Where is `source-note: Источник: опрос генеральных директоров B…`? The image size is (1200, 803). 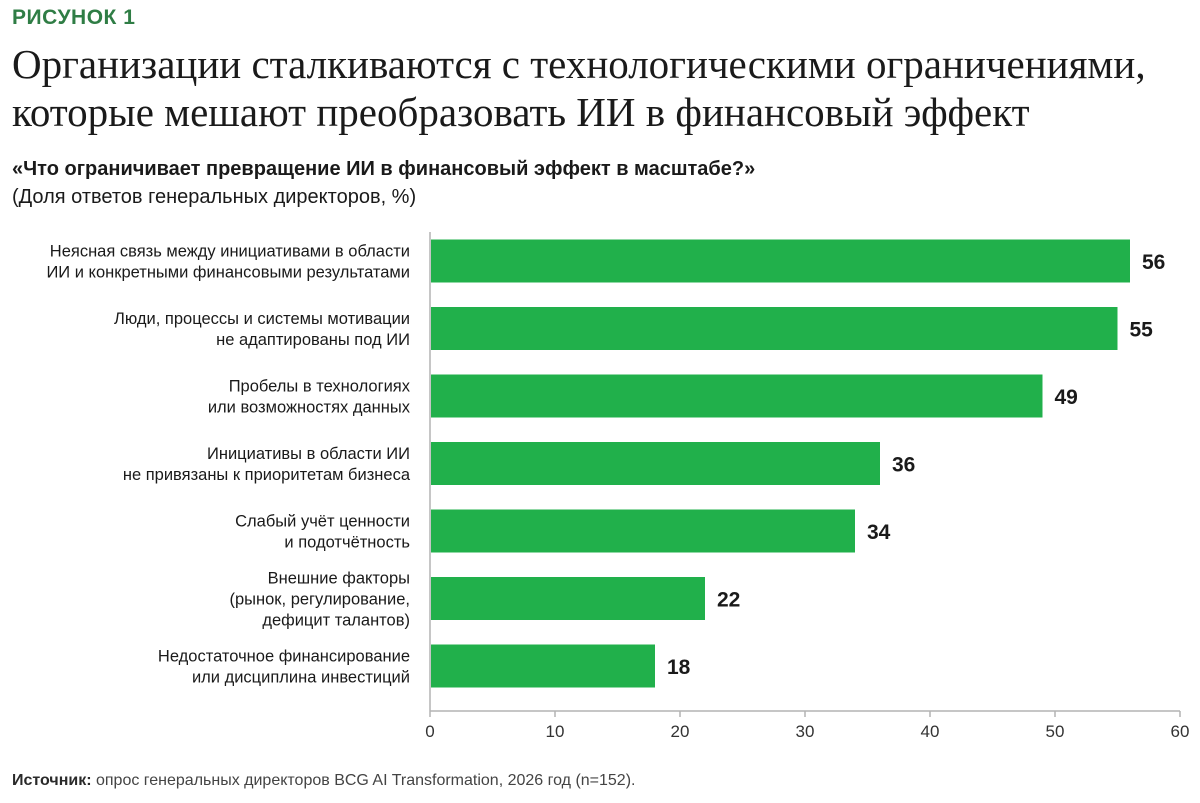 source-note: Источник: опрос генеральных директоров B… is located at coordinates (323, 781).